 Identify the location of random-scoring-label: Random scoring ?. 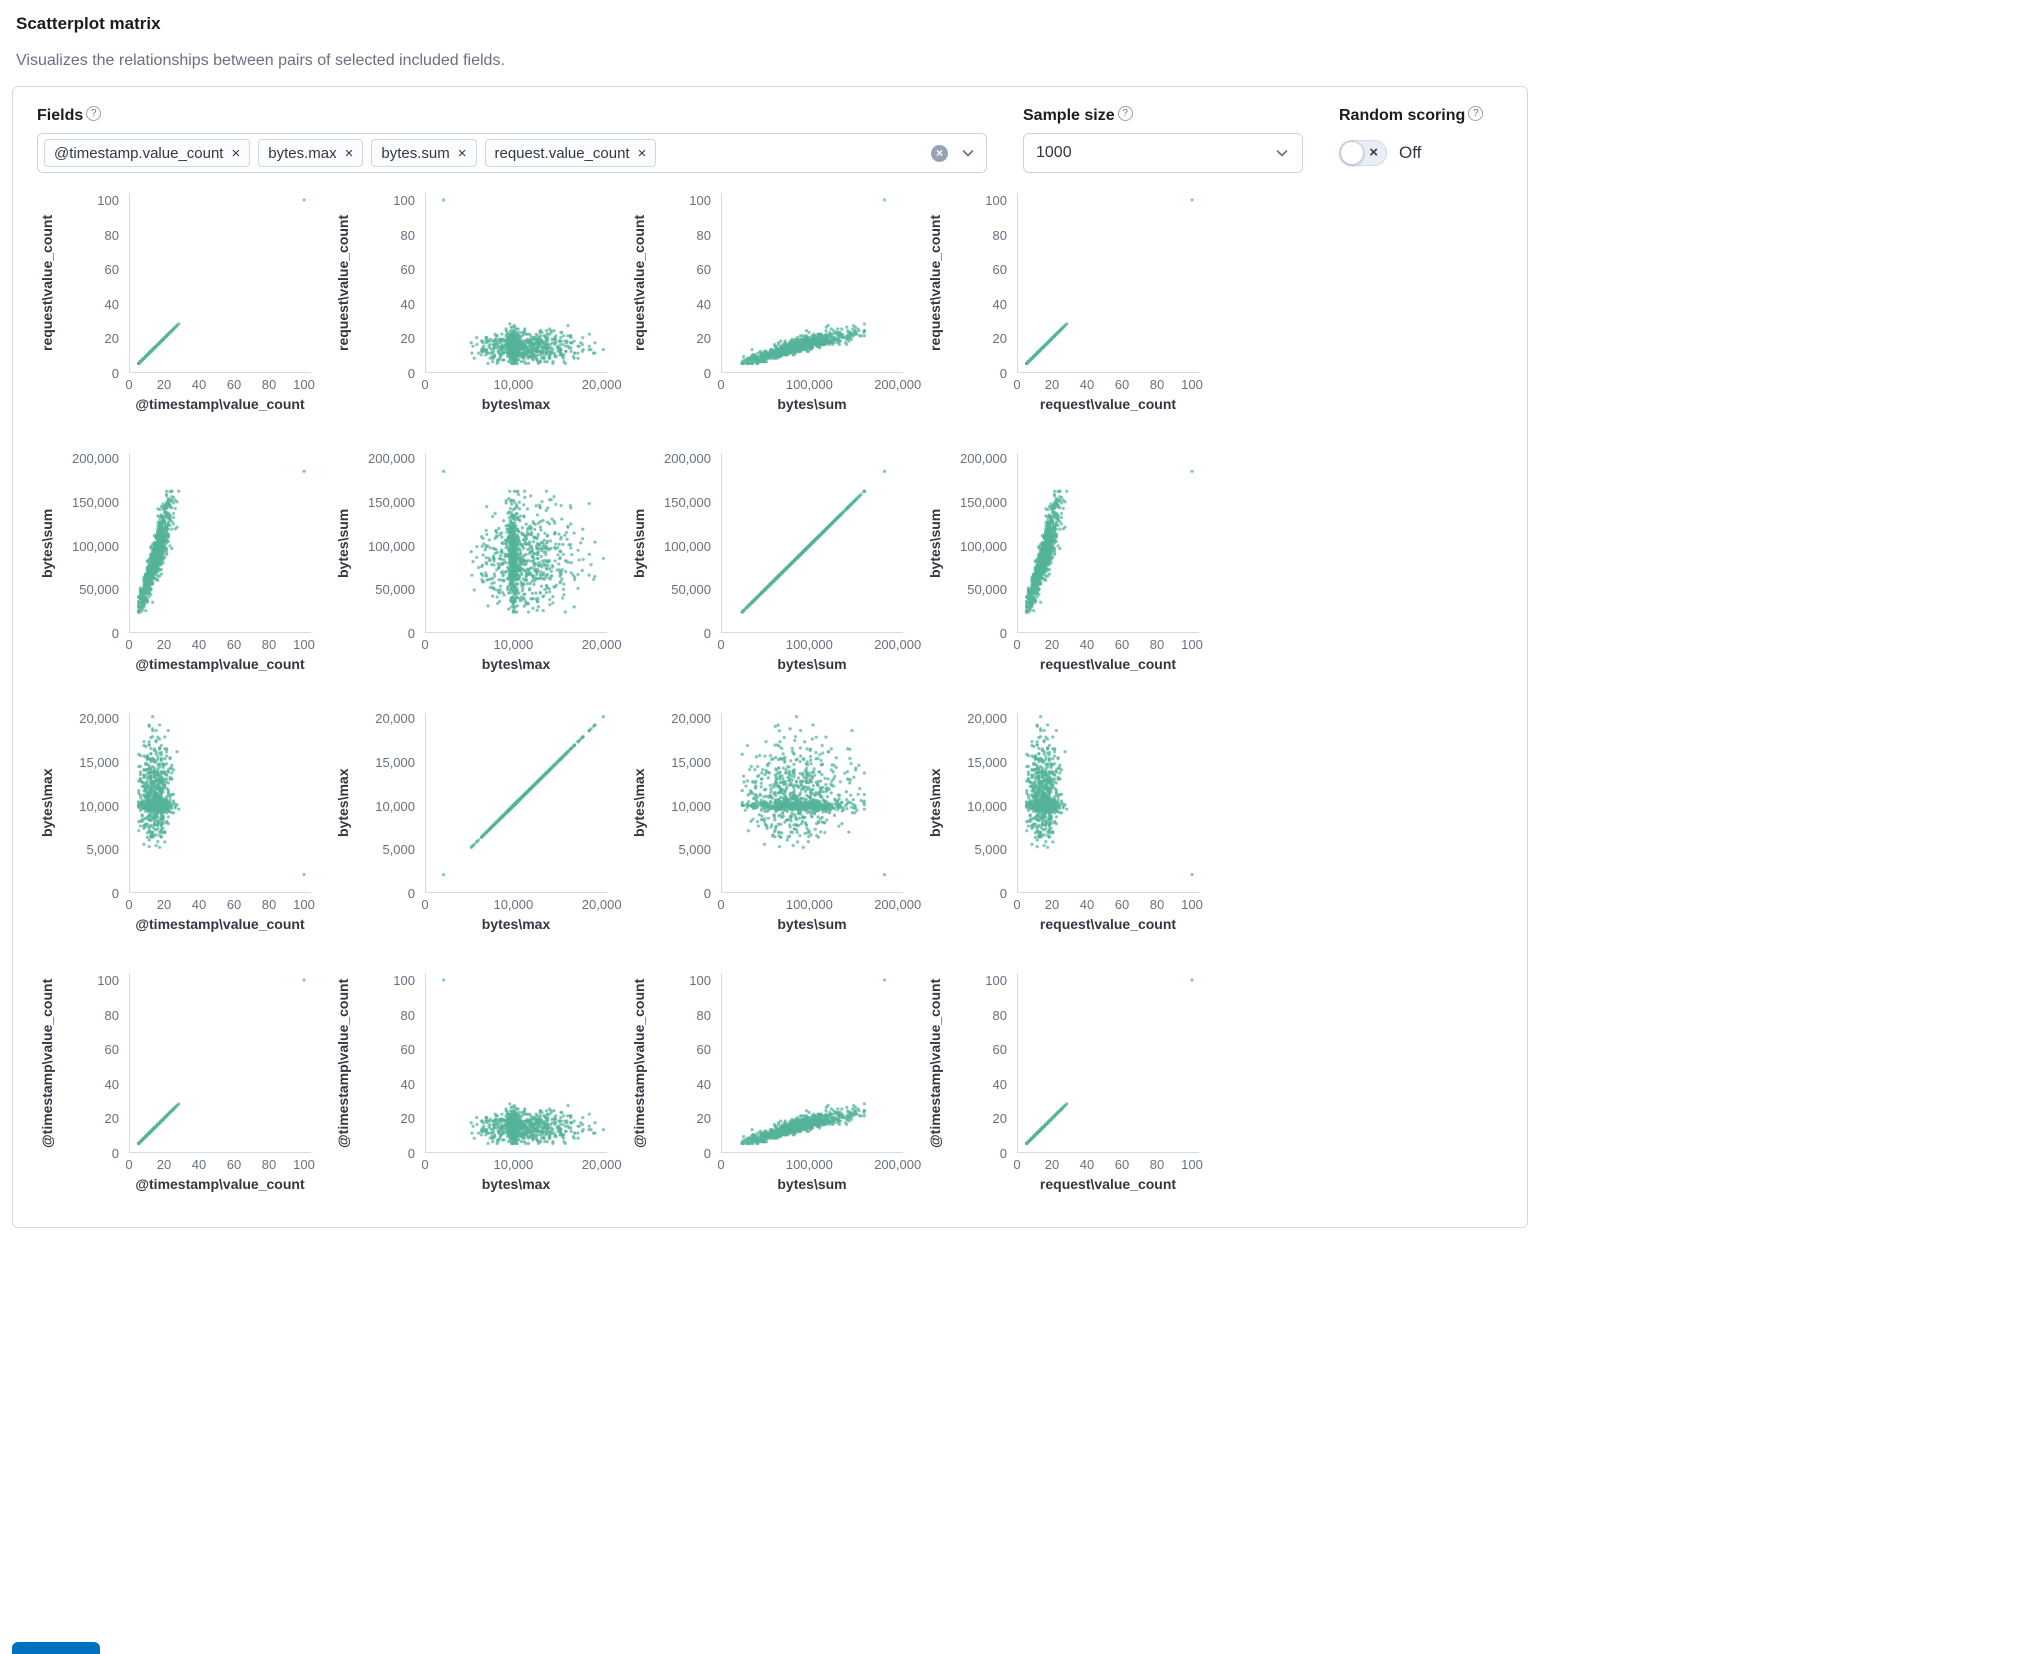
(1411, 115).